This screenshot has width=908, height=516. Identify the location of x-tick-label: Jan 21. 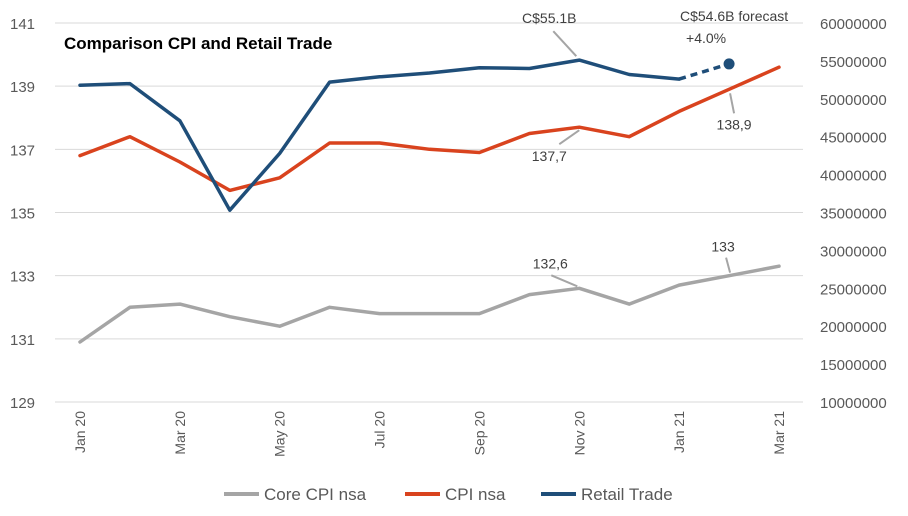
(679, 432).